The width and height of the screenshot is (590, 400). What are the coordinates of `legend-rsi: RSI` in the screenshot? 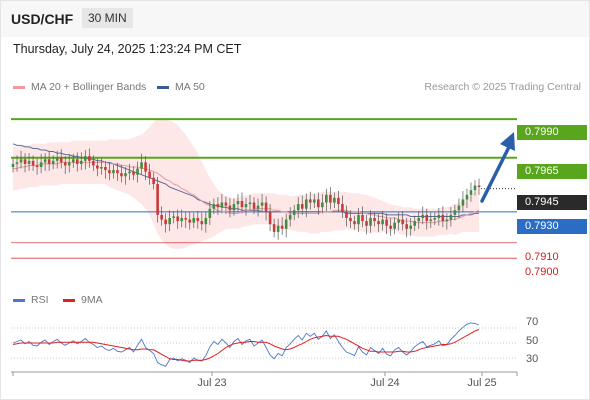 It's located at (31, 300).